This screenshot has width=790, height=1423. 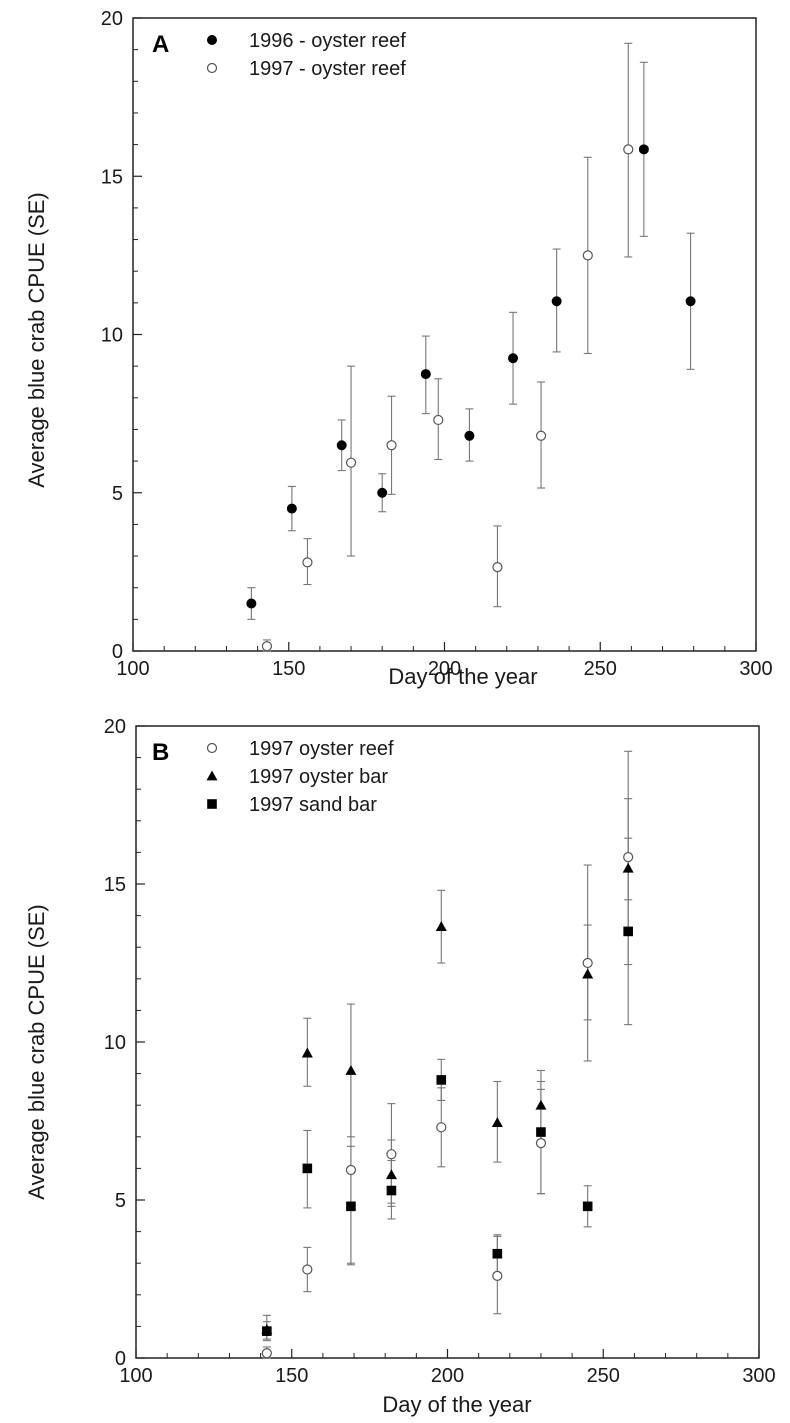 I want to click on legend-label: 1996 - oyster reef, so click(x=327, y=41).